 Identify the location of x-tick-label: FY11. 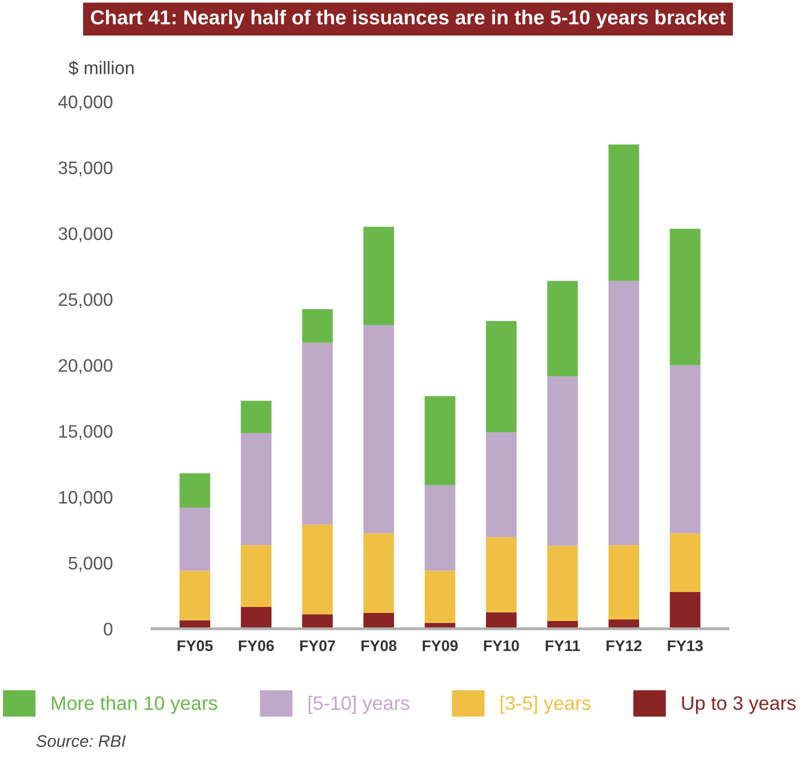
(563, 645).